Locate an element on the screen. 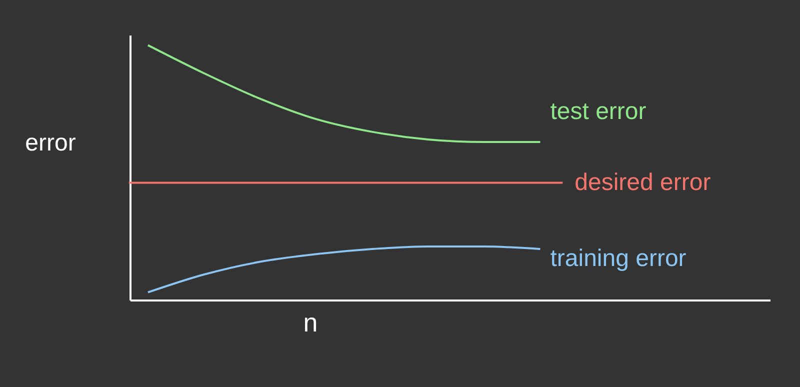  series-label: training error is located at coordinates (618, 258).